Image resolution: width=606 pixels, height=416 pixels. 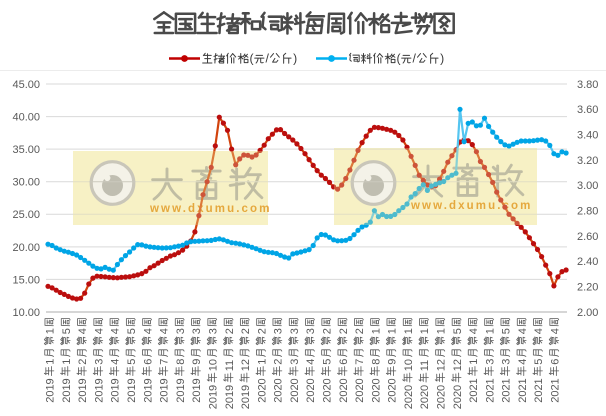 I want to click on svg-text: 3.00, so click(x=587, y=186).